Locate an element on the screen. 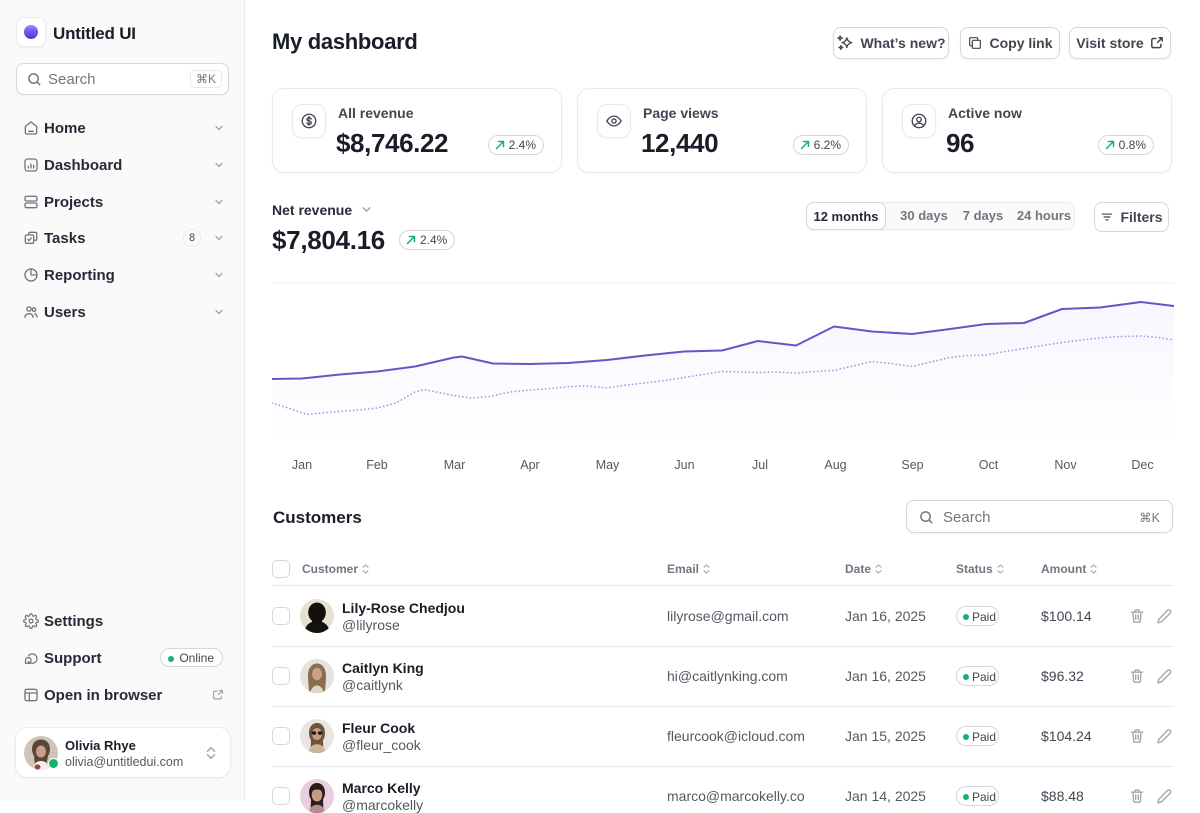 This screenshot has height=813, width=1200. svg-text: Apr is located at coordinates (529, 465).